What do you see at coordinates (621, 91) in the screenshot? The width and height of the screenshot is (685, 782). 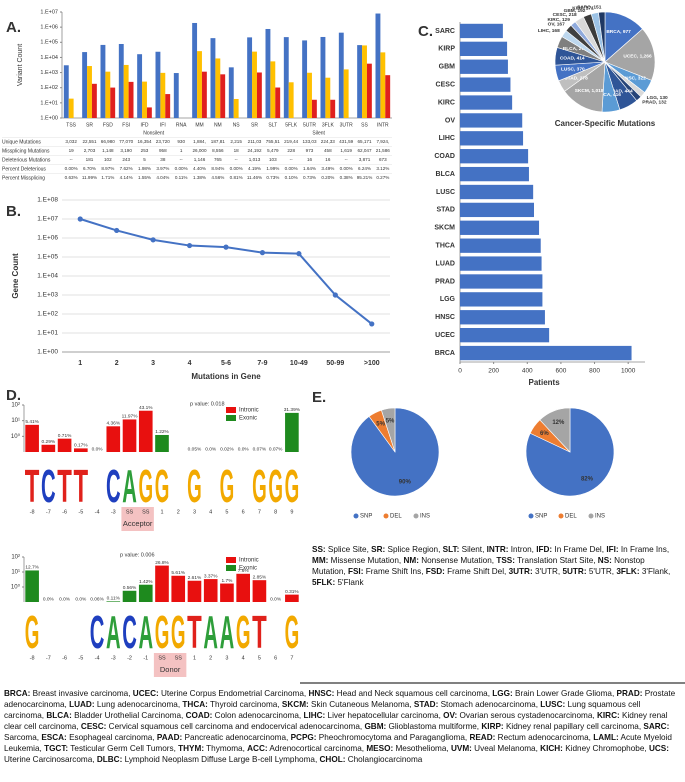 I see `slice-label: LUAD, 444` at bounding box center [621, 91].